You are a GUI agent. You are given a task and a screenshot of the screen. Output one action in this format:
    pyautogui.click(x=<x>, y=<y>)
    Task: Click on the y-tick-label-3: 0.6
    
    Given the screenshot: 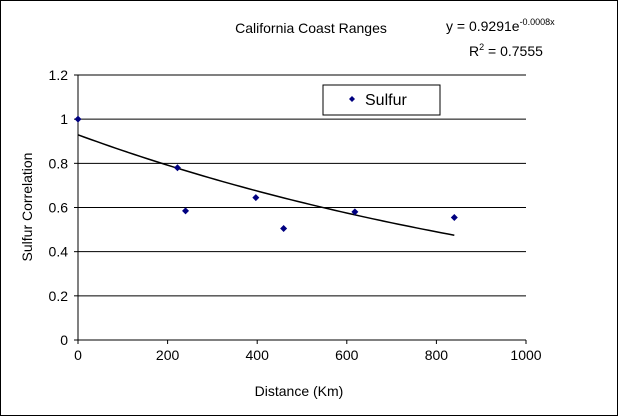 What is the action you would take?
    pyautogui.click(x=59, y=208)
    